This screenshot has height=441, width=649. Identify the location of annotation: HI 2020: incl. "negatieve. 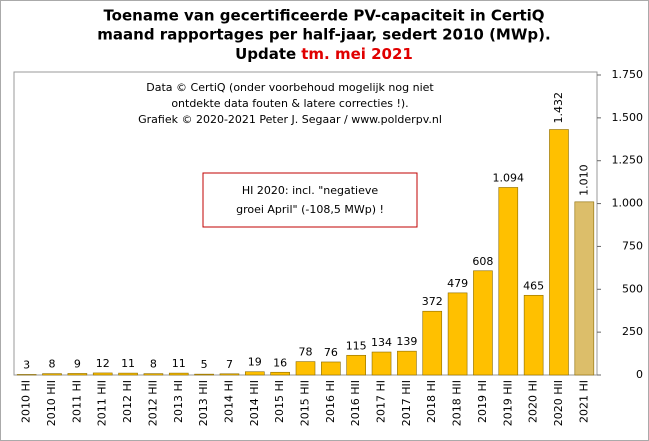
(310, 190).